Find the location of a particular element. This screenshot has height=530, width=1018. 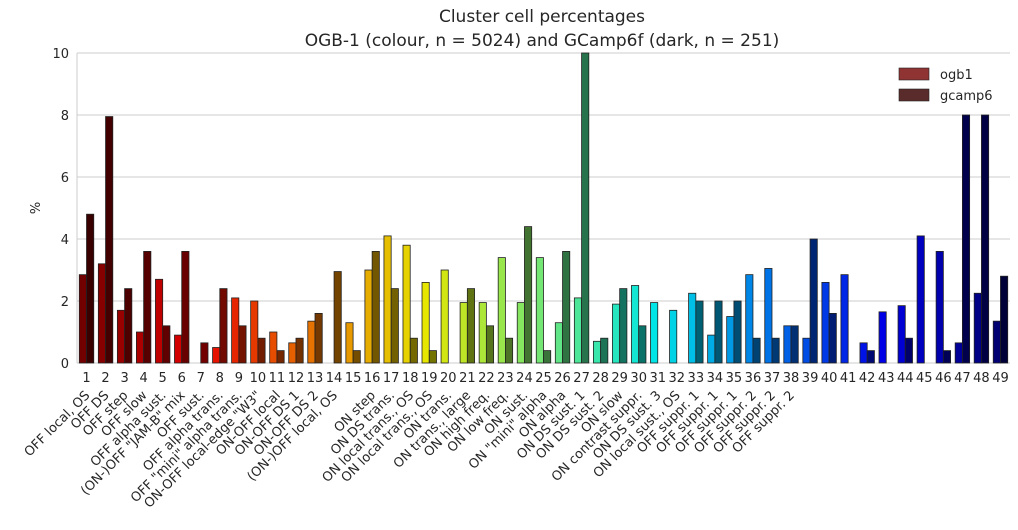

x-tick-label-46: 46 is located at coordinates (943, 378).